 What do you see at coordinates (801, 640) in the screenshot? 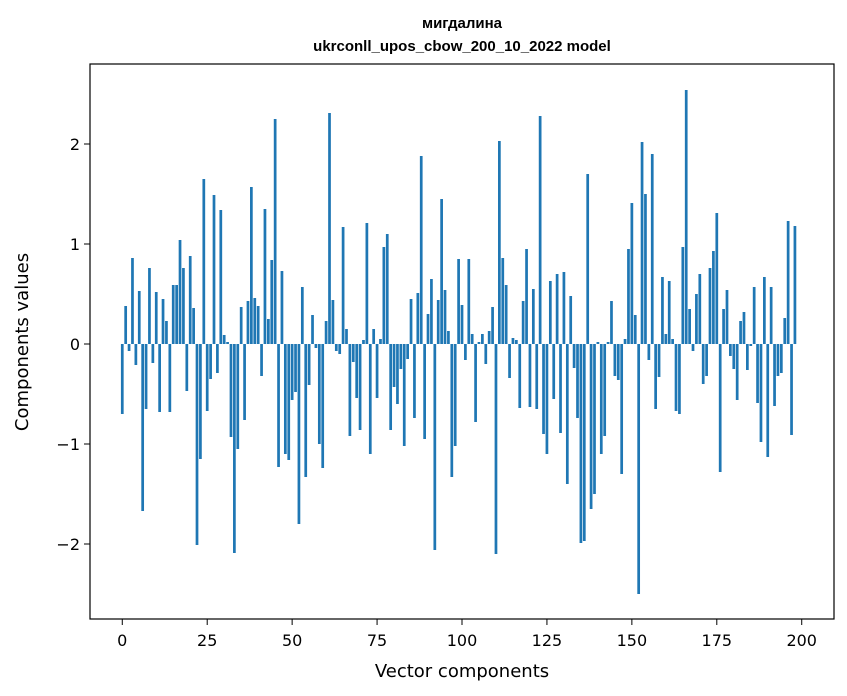
I see `x-tick-label: 200` at bounding box center [801, 640].